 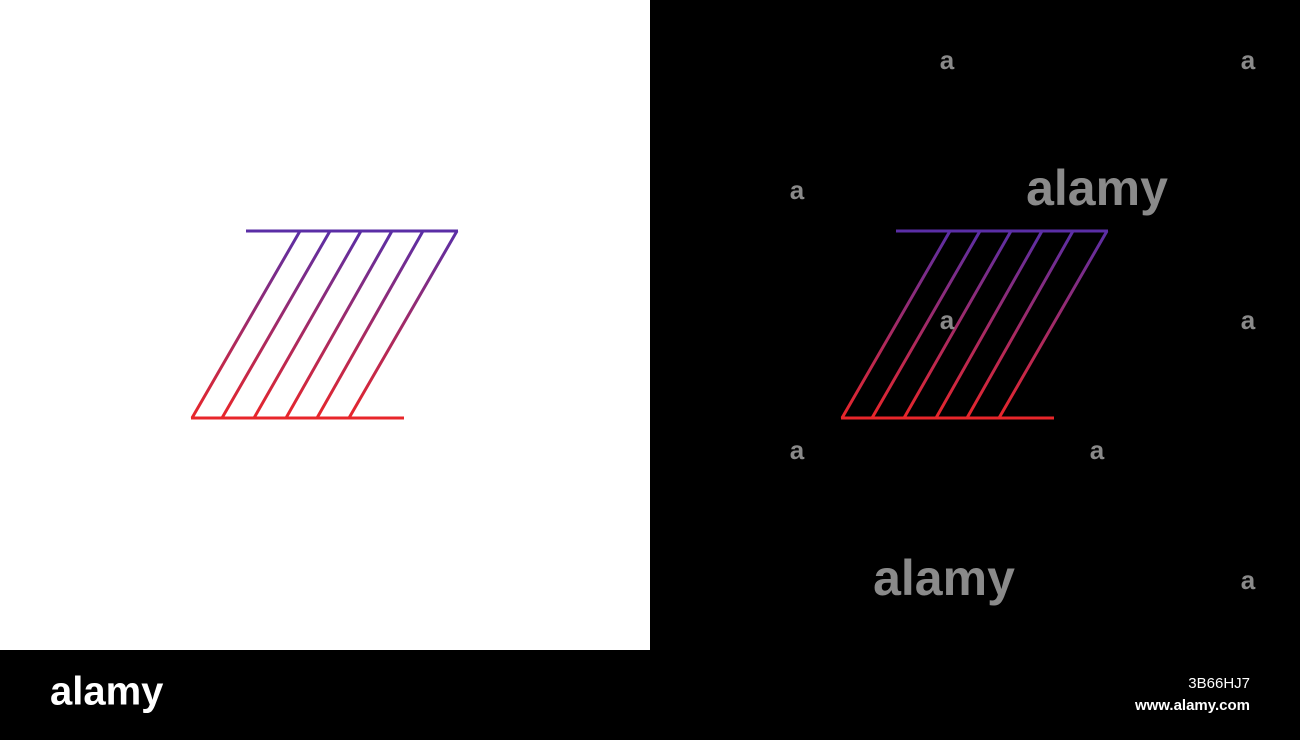 What do you see at coordinates (650, 695) in the screenshot?
I see `footer` at bounding box center [650, 695].